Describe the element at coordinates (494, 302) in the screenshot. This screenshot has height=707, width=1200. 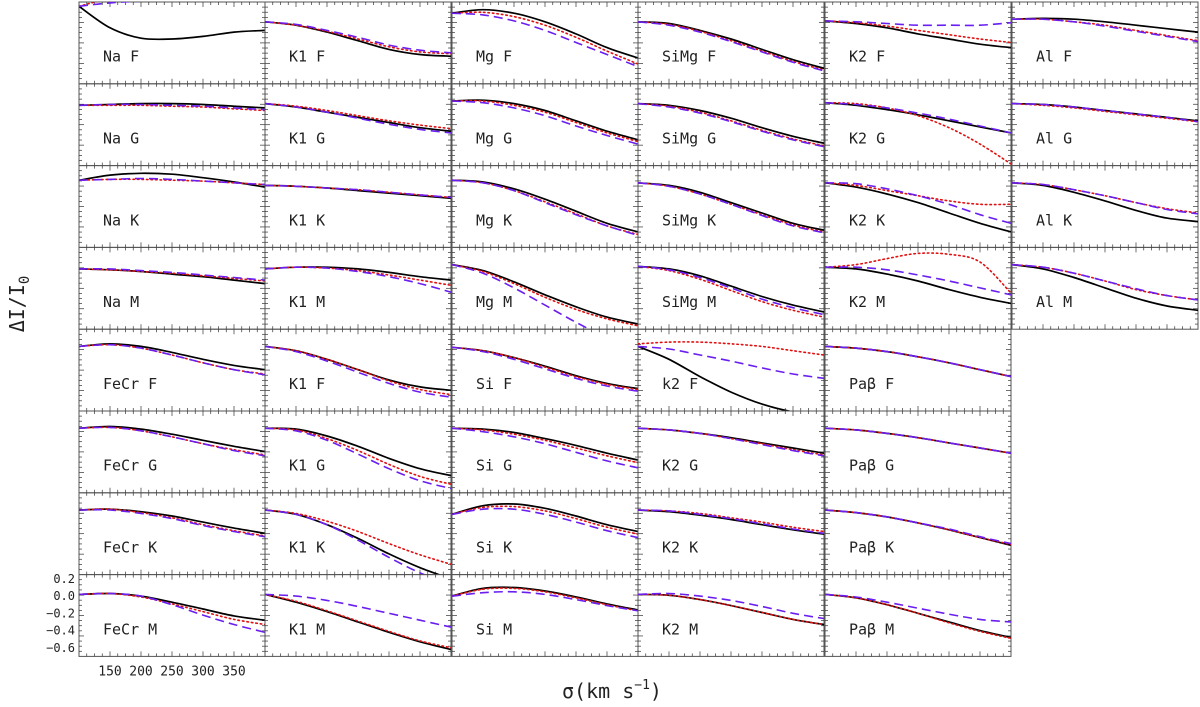
I see `panel-title: Mg M` at that location.